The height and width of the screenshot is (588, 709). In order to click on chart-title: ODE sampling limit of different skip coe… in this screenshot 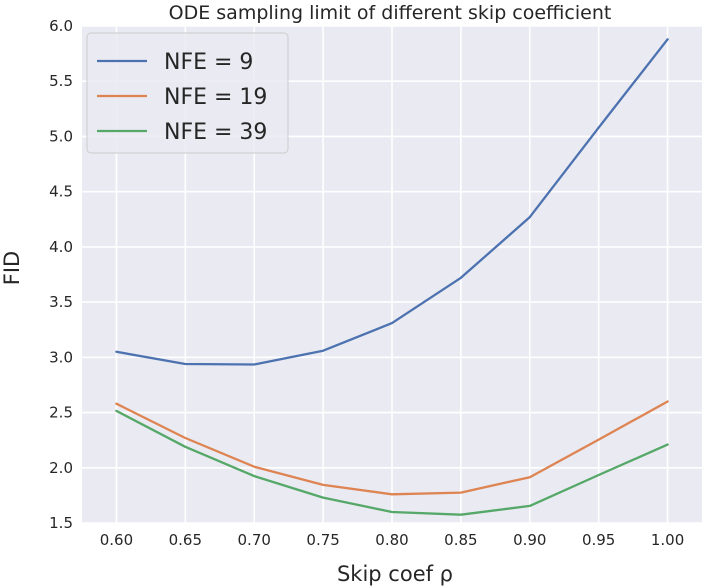, I will do `click(390, 13)`.